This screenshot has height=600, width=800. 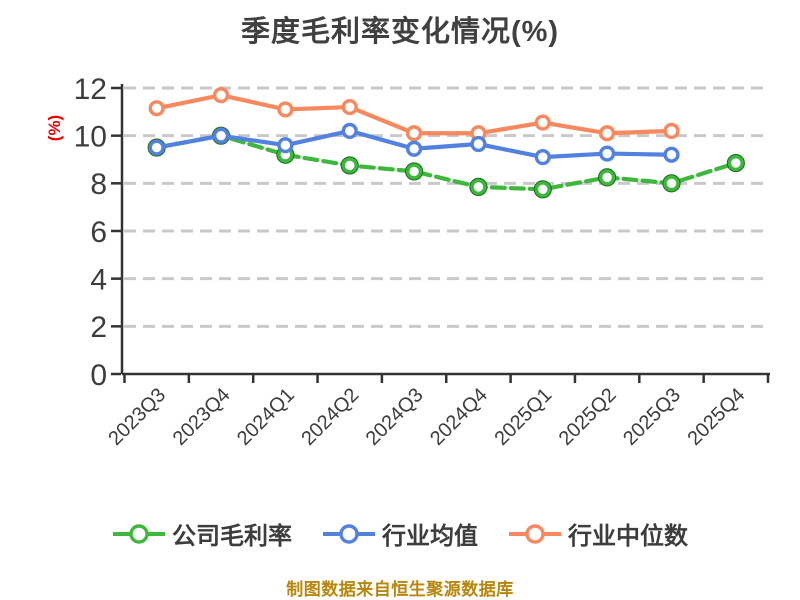 I want to click on x-tick-label: 2025Q4, so click(x=716, y=417).